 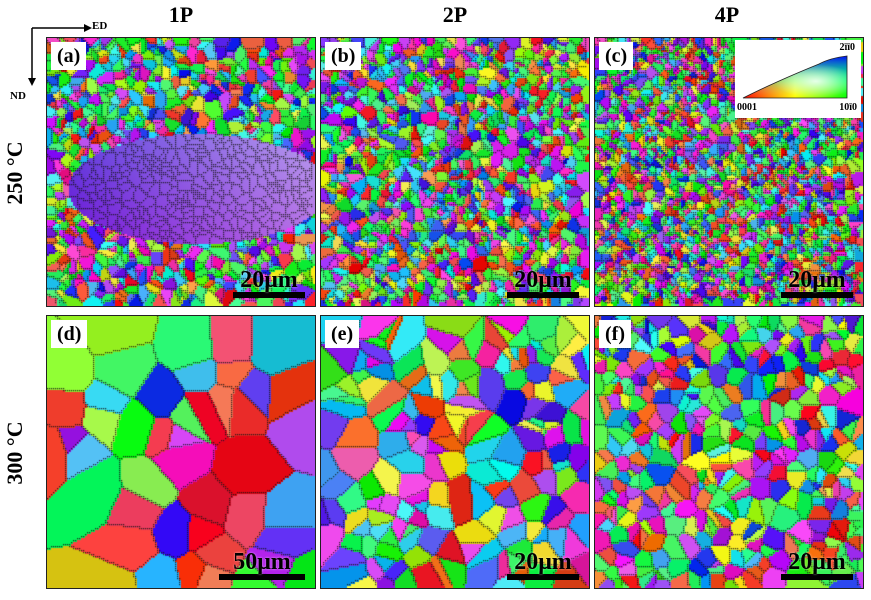 What do you see at coordinates (795, 77) in the screenshot?
I see `ipf-triangle-icon` at bounding box center [795, 77].